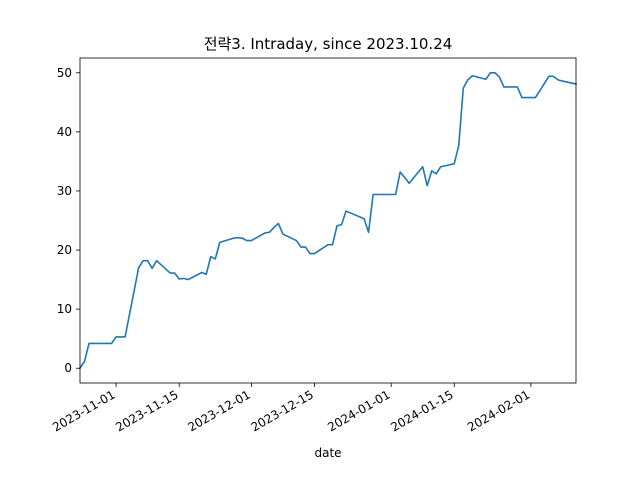 This screenshot has height=480, width=640. Describe the element at coordinates (64, 309) in the screenshot. I see `y-tick-label: 10` at that location.